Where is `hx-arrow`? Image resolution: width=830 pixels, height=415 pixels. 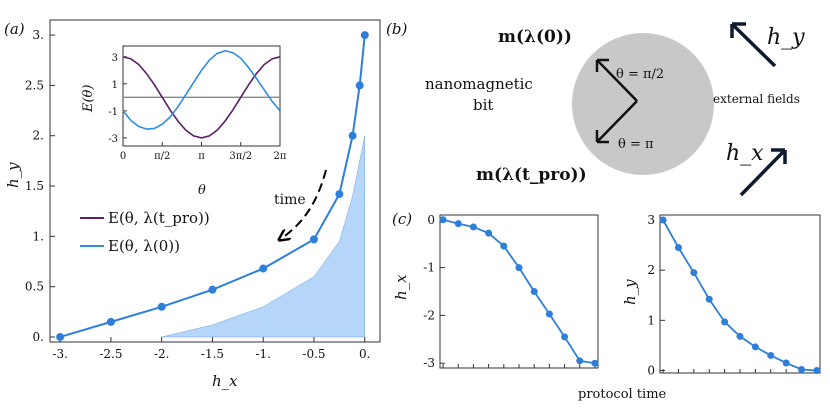
hx-arrow is located at coordinates (763, 172).